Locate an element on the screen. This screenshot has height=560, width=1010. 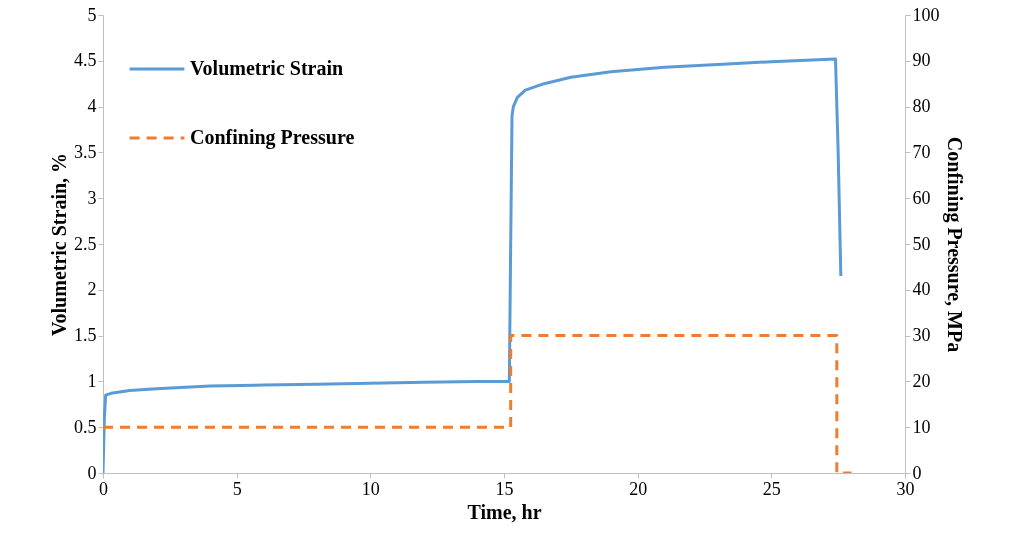
y2-axis-title: Confining Pressure, MPa is located at coordinates (954, 244).